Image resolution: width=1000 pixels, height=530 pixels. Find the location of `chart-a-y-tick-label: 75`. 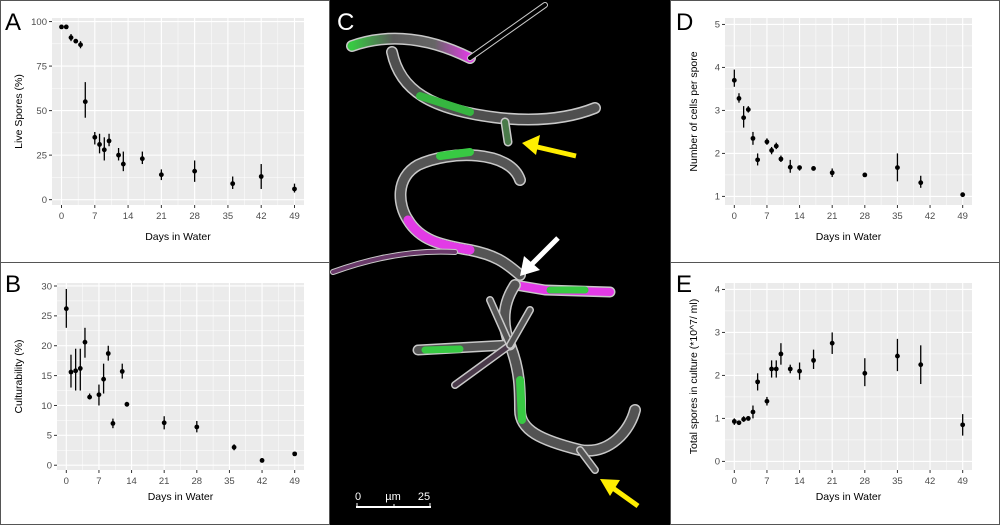

chart-a-y-tick-label: 75 is located at coordinates (41, 66).